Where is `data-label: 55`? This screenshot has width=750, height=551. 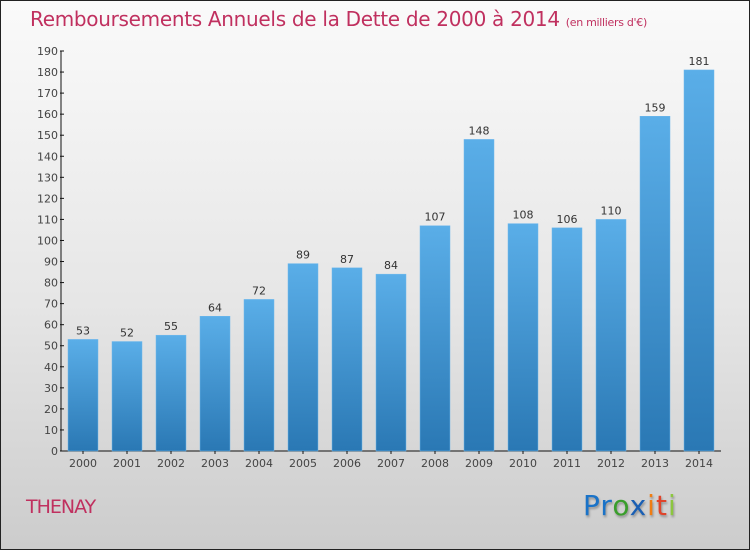
data-label: 55 is located at coordinates (171, 326).